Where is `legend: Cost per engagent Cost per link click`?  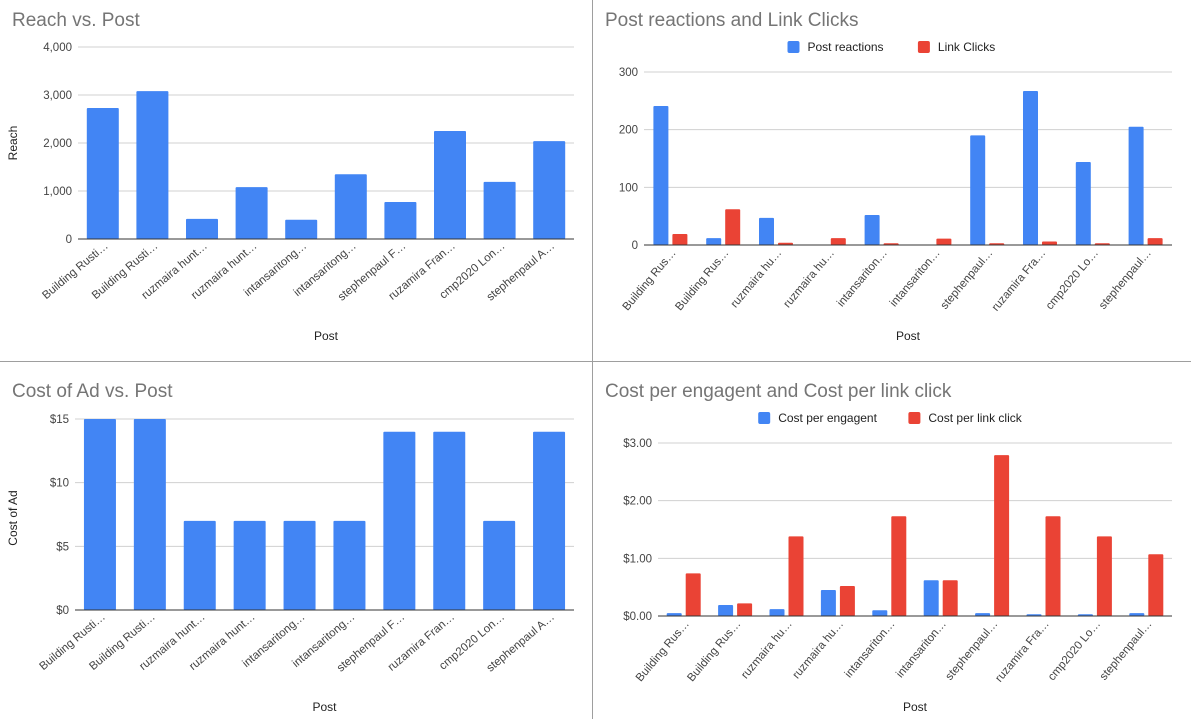
legend: Cost per engagent Cost per link click is located at coordinates (890, 418).